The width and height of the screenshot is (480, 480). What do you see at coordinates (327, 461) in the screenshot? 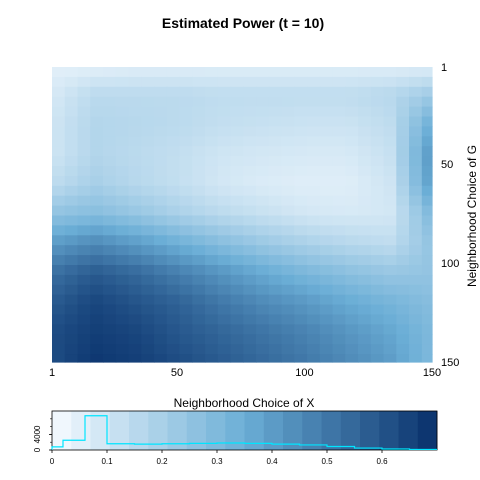
I see `color-key-tick-label: 0.5` at bounding box center [327, 461].